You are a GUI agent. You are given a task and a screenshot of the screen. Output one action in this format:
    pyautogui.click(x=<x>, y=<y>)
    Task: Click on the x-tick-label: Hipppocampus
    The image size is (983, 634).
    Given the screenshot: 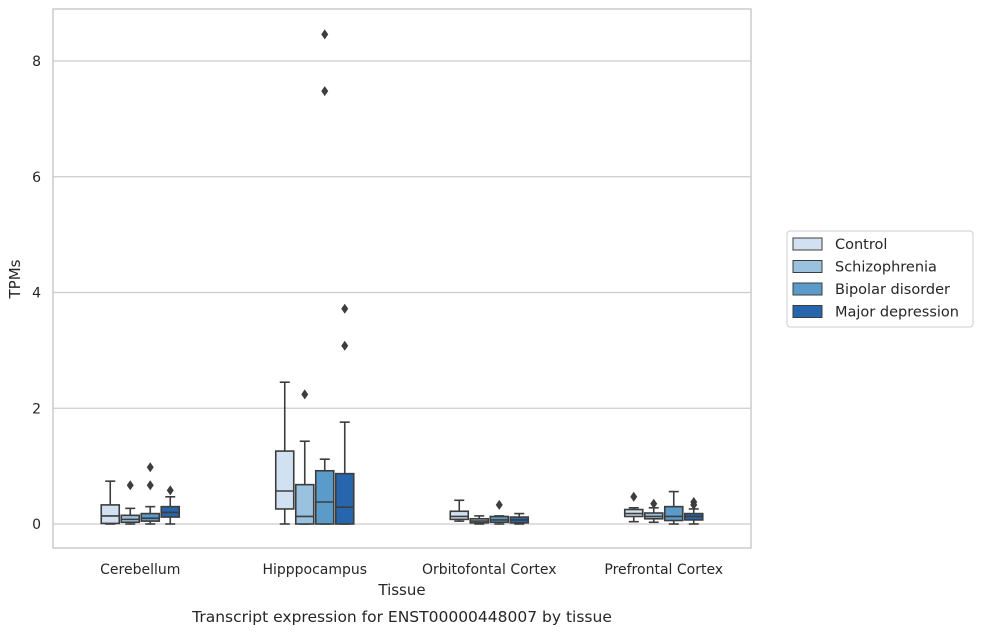 What is the action you would take?
    pyautogui.click(x=314, y=570)
    